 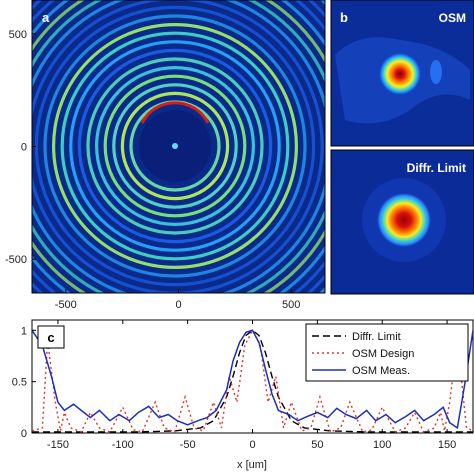 I want to click on panel-b-top: b OSM, so click(x=402, y=73).